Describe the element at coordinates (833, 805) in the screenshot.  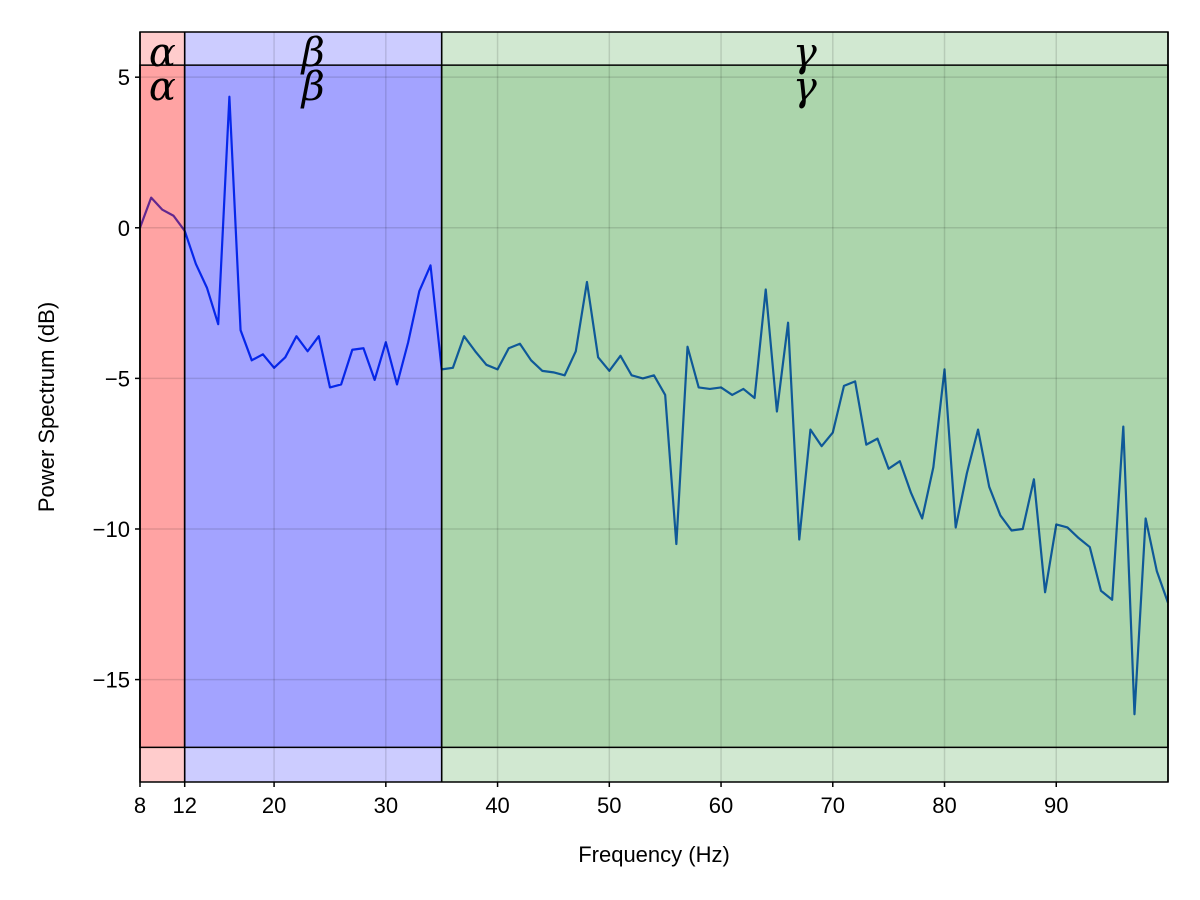
I see `x-tick-label: 70` at that location.